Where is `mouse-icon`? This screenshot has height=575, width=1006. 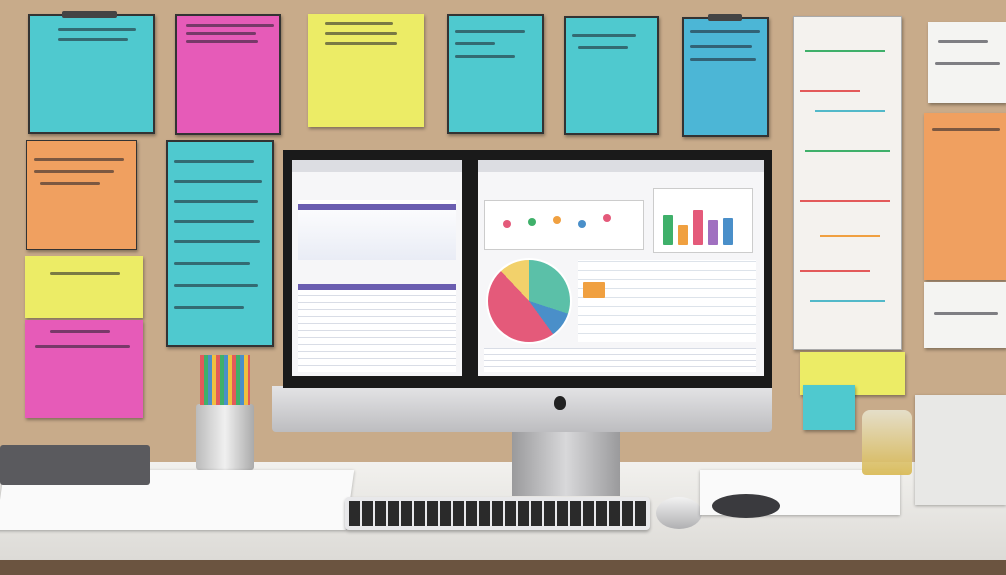 mouse-icon is located at coordinates (679, 513).